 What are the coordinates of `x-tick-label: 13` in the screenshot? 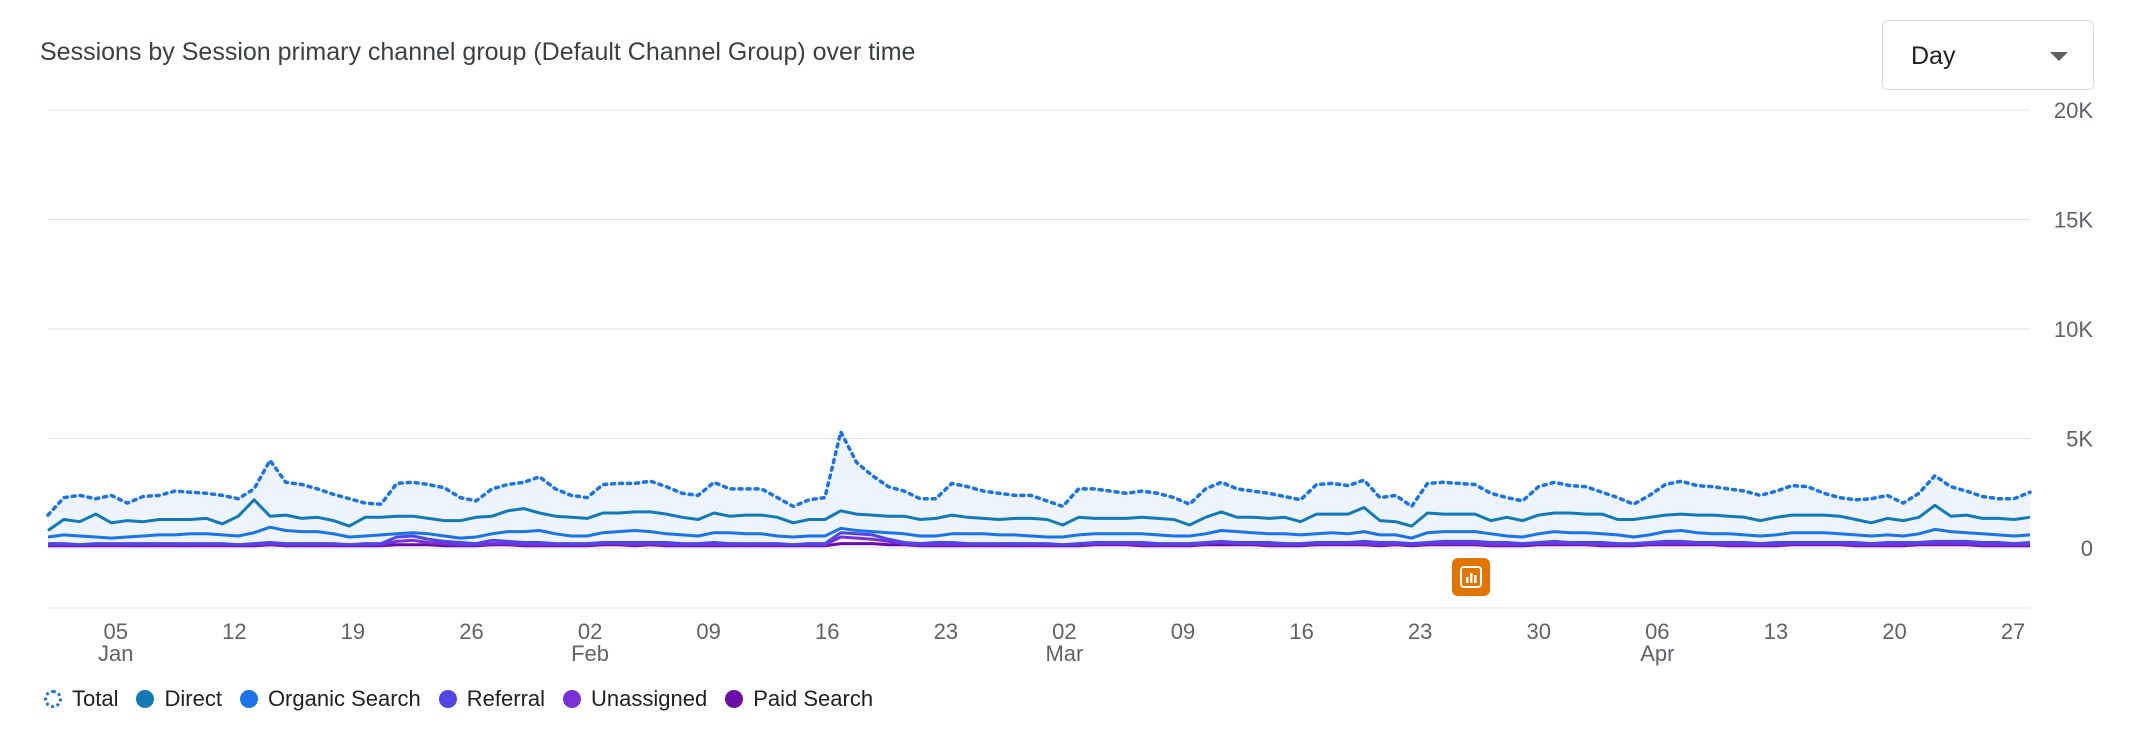 It's located at (1776, 631).